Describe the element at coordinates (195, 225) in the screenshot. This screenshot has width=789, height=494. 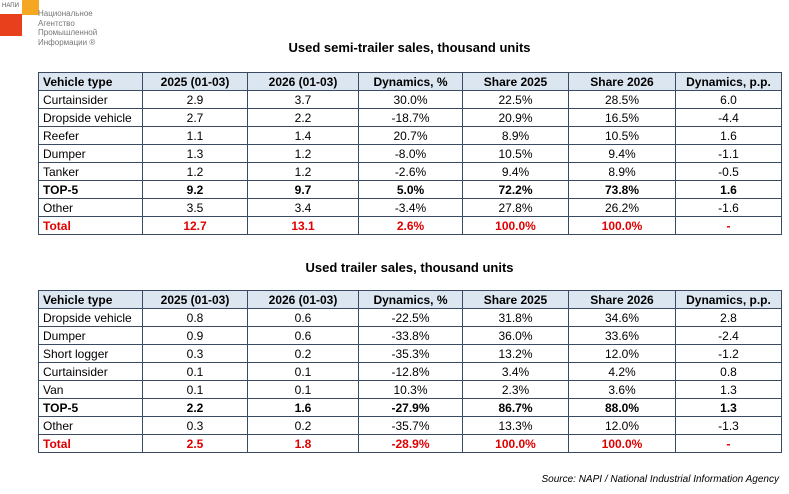
I see `table-cell: 12.7` at that location.